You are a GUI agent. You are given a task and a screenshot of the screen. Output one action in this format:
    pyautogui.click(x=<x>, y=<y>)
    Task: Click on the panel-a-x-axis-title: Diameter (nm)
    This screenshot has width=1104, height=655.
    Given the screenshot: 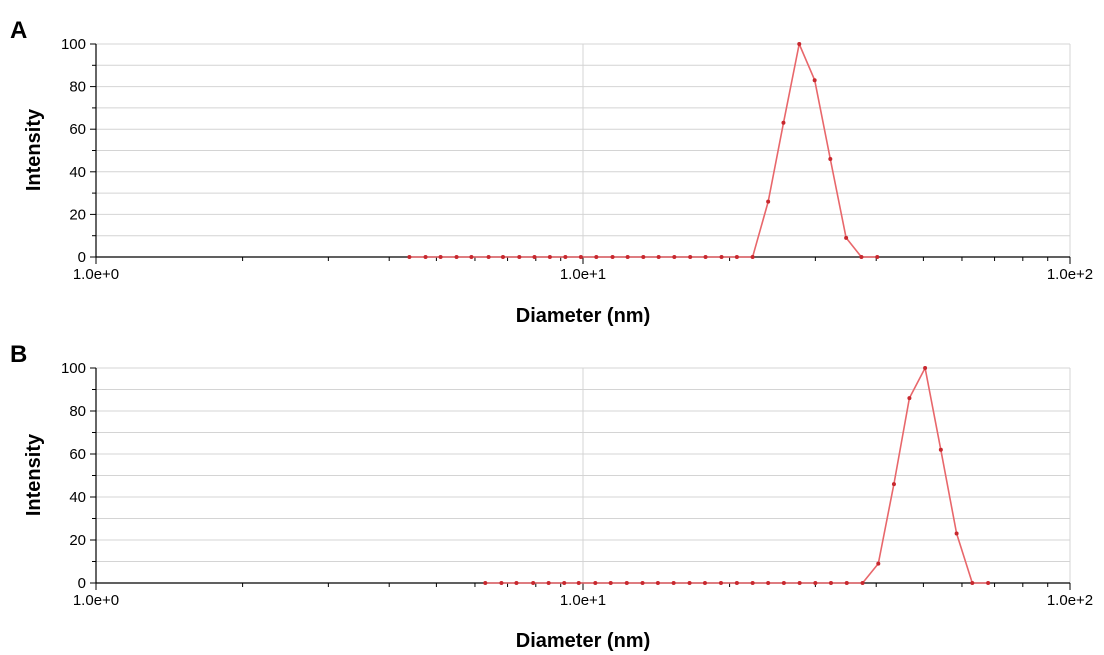 What is the action you would take?
    pyautogui.click(x=583, y=316)
    